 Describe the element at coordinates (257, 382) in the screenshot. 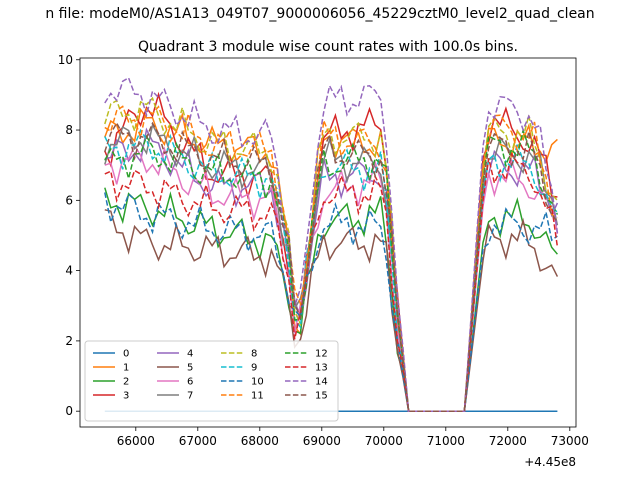

I see `legend-label-10: 10` at that location.